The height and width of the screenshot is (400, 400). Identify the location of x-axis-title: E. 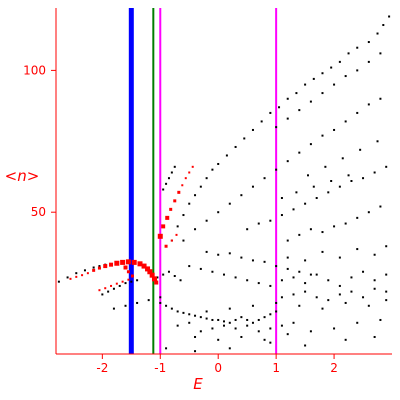
(198, 384).